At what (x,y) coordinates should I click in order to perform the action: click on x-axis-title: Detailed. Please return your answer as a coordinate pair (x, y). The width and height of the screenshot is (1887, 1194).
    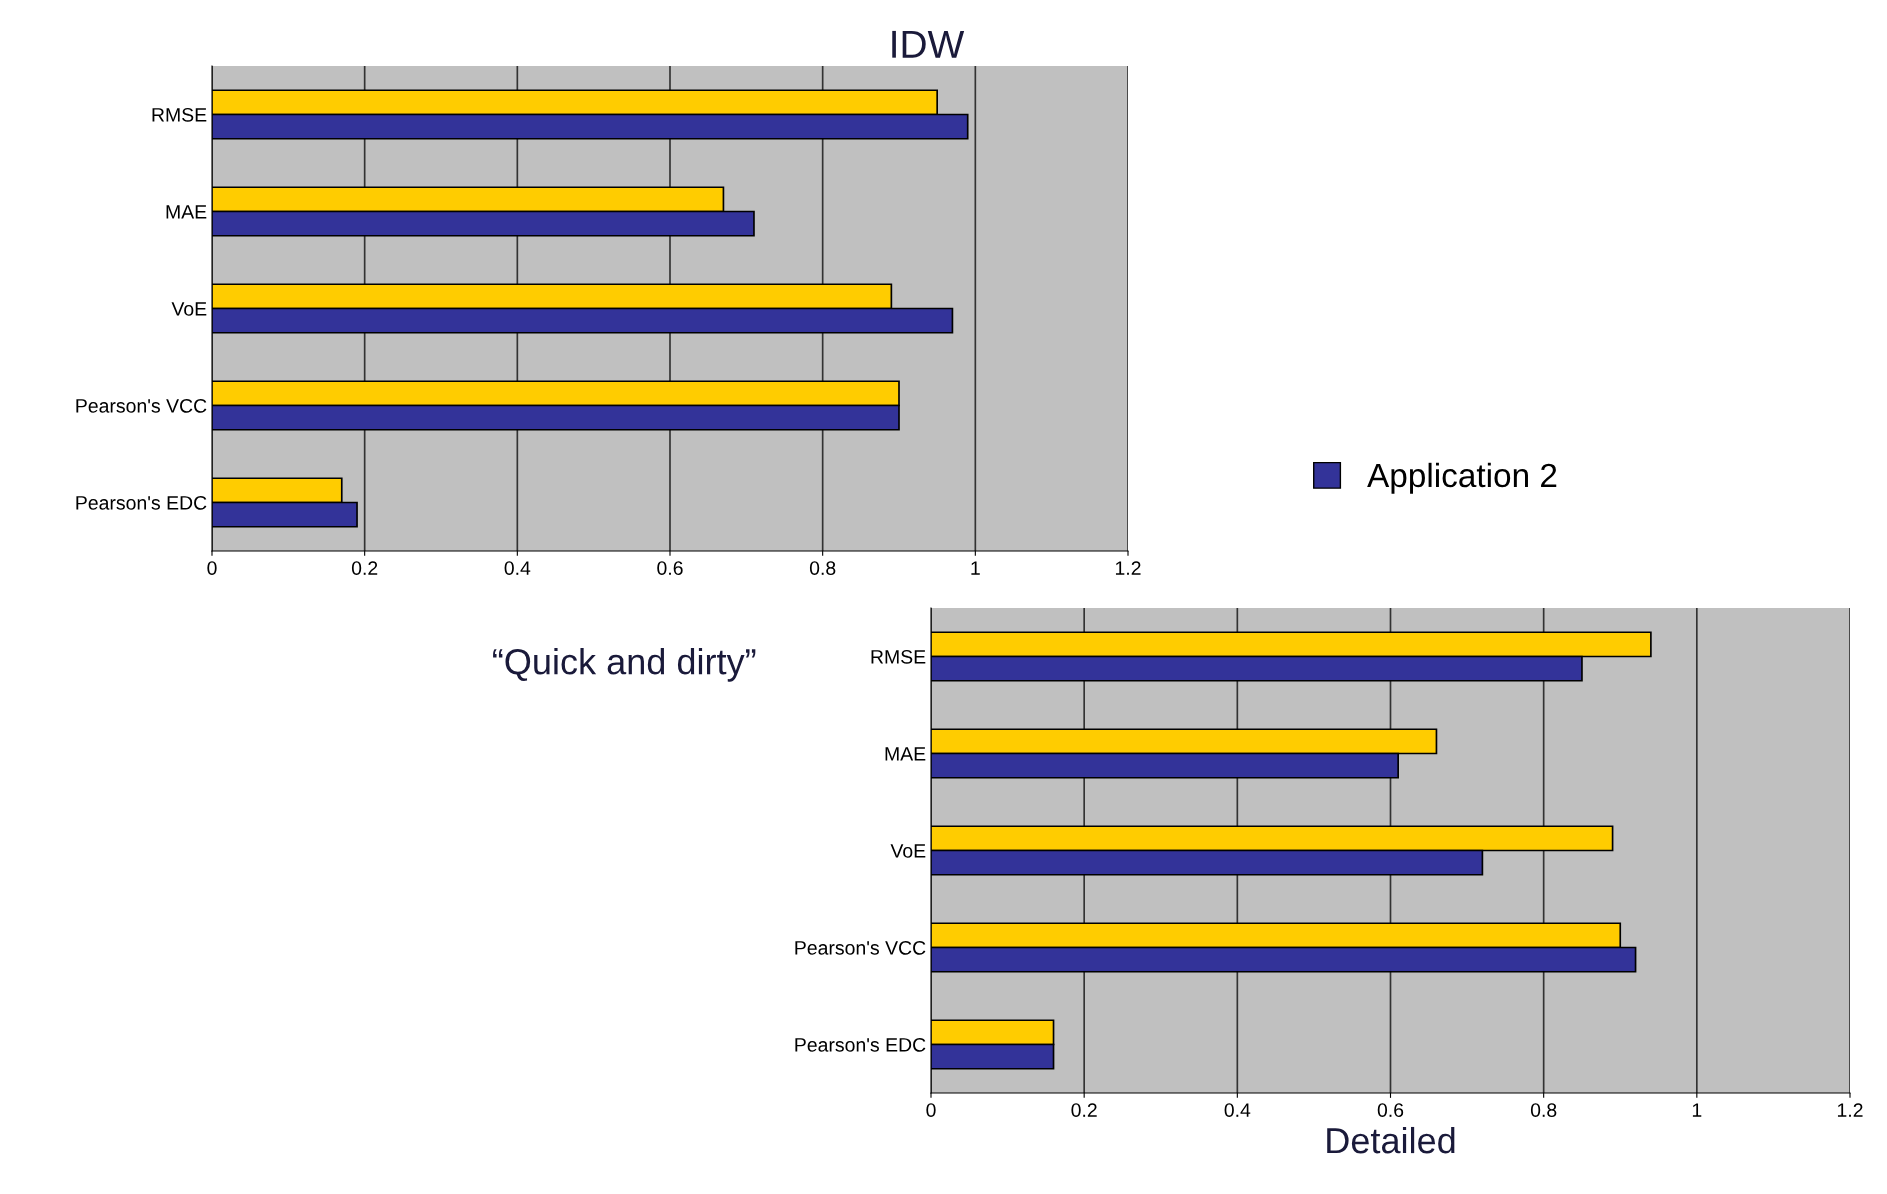
    Looking at the image, I should click on (1391, 1140).